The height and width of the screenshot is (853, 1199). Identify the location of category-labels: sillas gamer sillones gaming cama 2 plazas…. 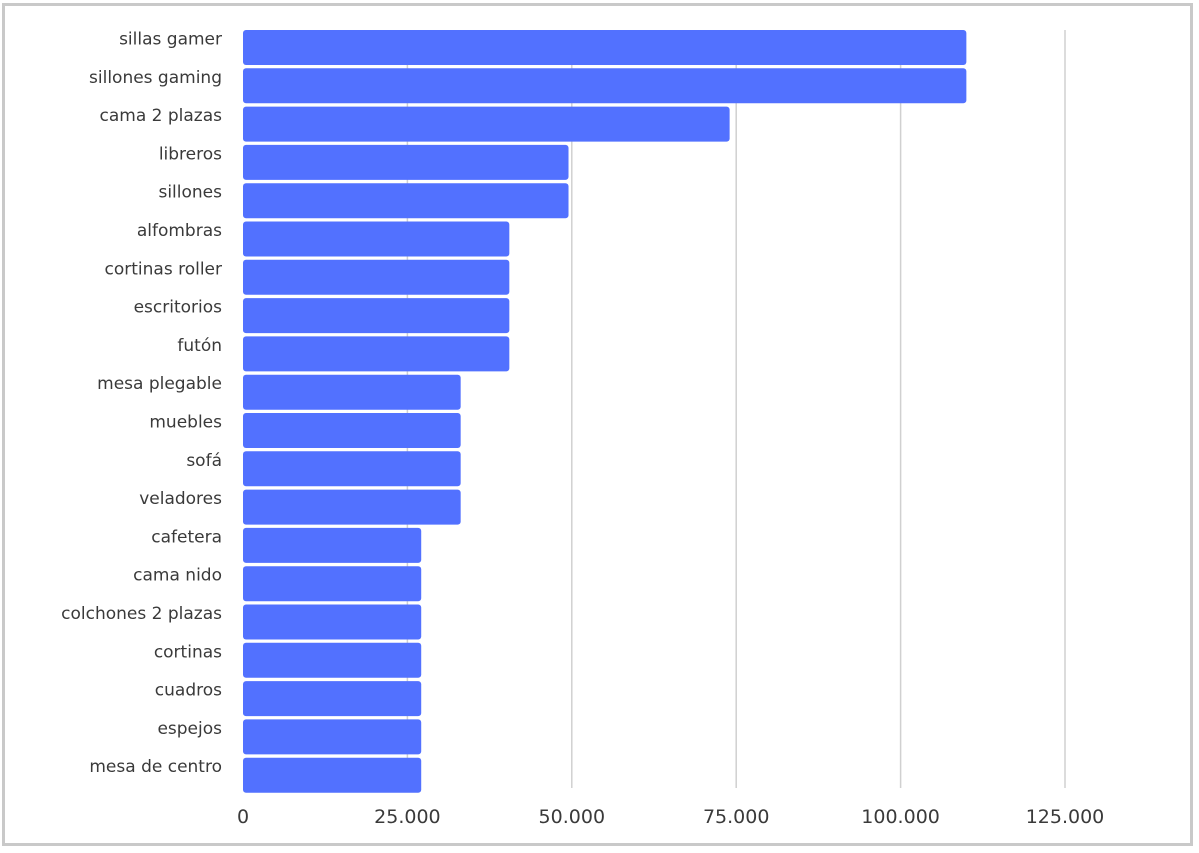
(141, 404).